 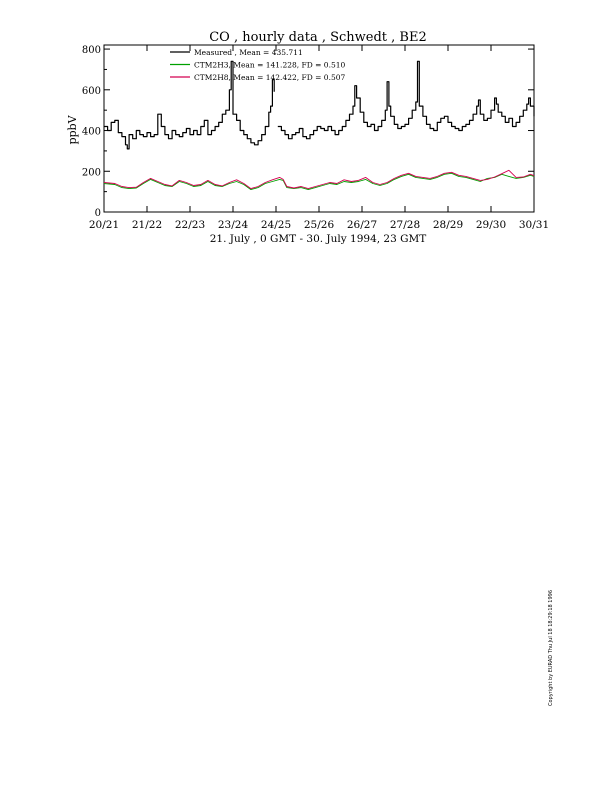 I want to click on legend-label: Measured , Mean = 435.711, so click(x=248, y=52).